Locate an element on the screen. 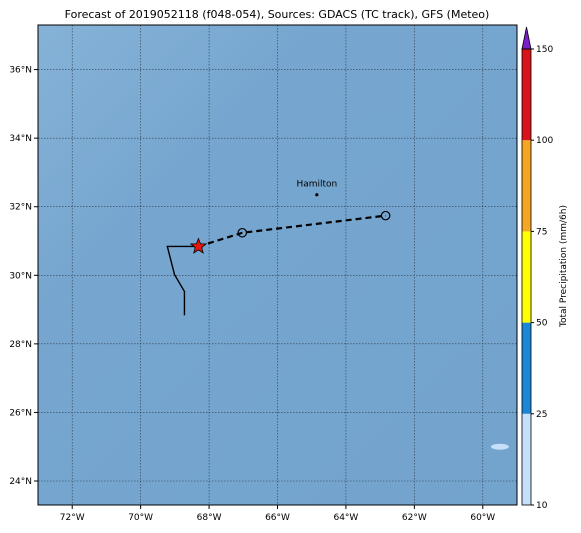  city-label: Hamilton is located at coordinates (316, 185).